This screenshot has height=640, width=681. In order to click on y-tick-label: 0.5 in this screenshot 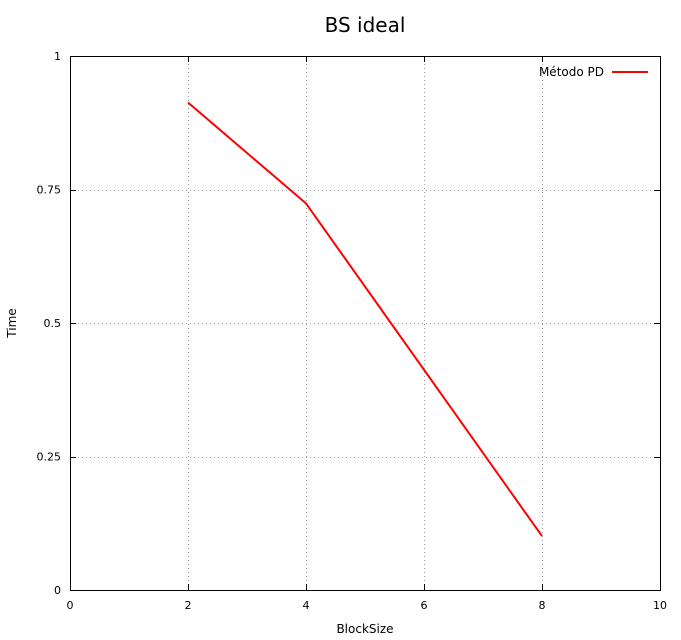, I will do `click(53, 323)`.